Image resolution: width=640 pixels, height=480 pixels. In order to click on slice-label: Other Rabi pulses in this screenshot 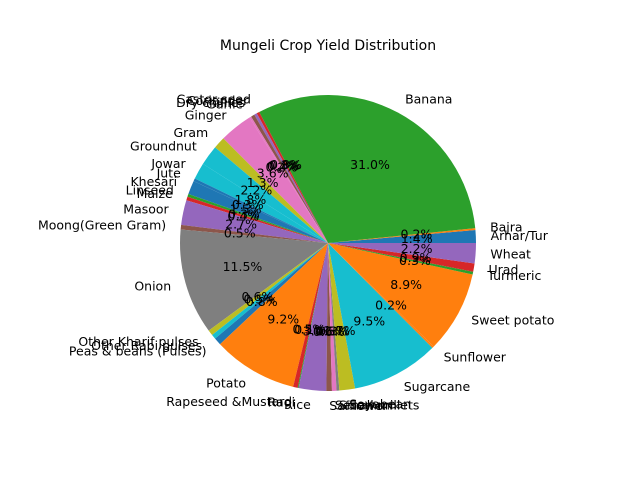, I will do `click(146, 345)`.